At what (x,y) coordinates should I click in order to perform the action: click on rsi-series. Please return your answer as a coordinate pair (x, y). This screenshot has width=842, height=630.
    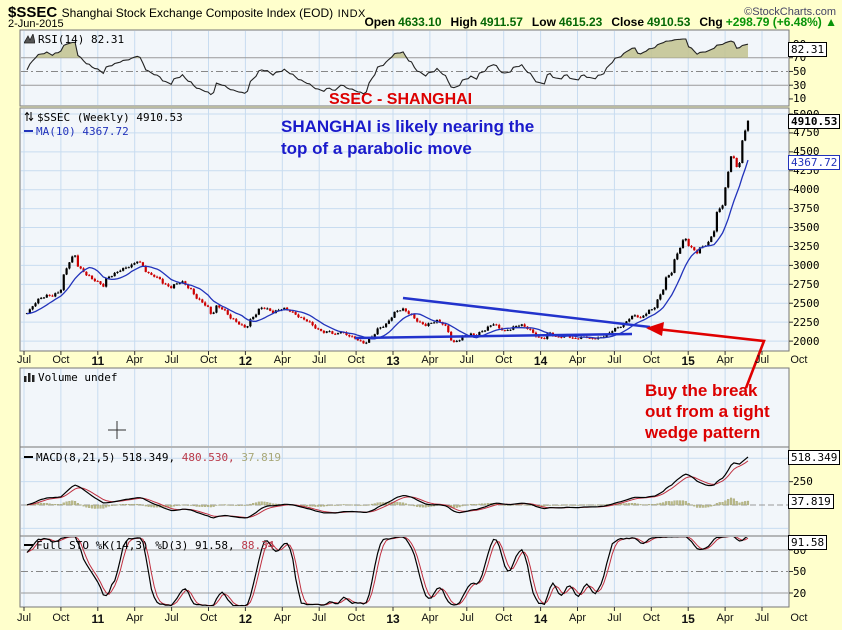
    Looking at the image, I should click on (387, 67).